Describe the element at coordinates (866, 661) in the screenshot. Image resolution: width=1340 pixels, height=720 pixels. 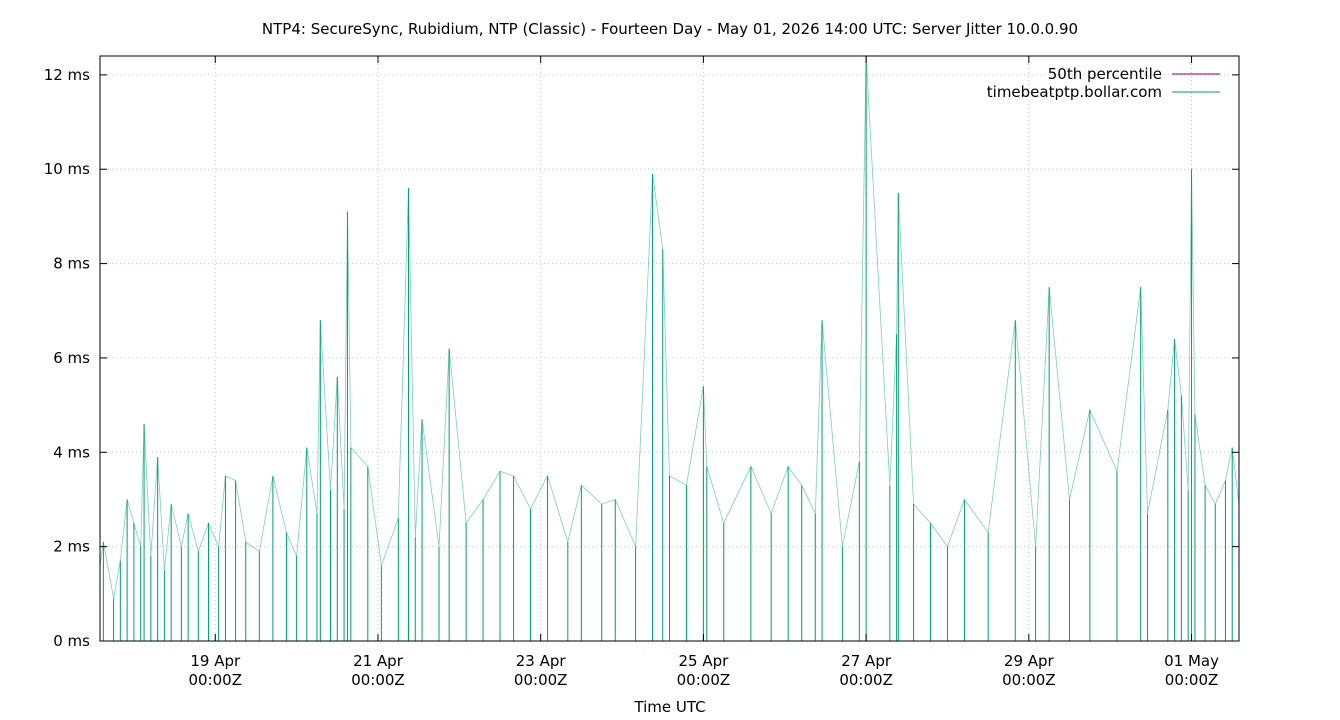
I see `x-tick-label-date: 27 Apr` at that location.